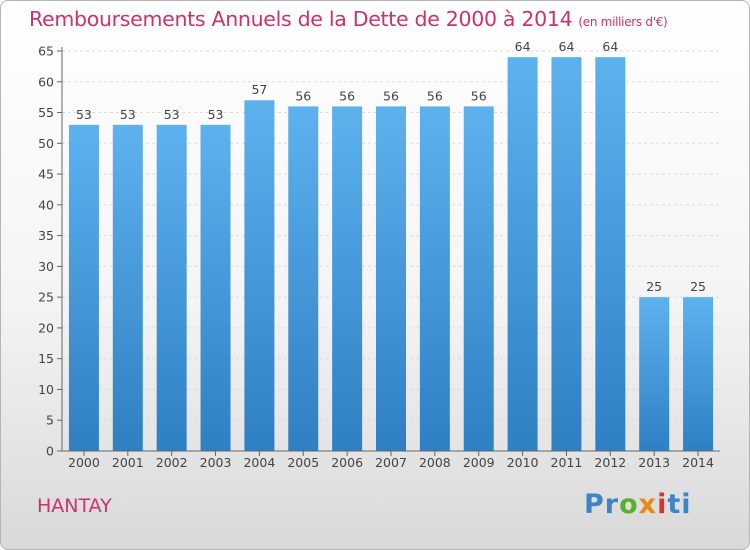 This screenshot has width=750, height=550. Describe the element at coordinates (679, 504) in the screenshot. I see `logo-part: ti` at that location.